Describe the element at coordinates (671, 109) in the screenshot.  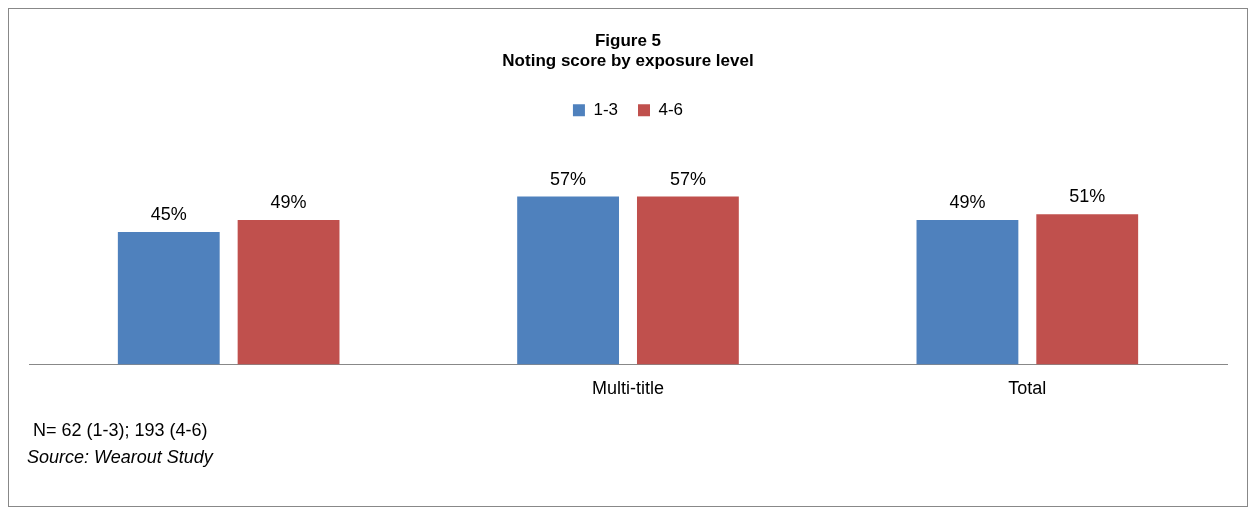
I see `legend-label: 4-6` at that location.